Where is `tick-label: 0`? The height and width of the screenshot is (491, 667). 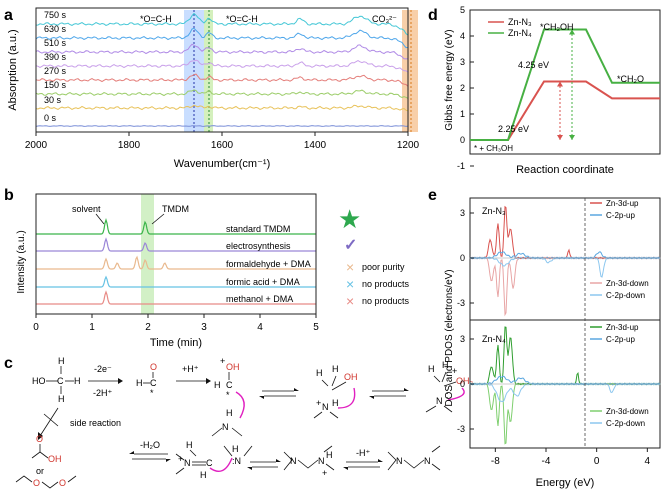
tick-label: 0 is located at coordinates (462, 384).